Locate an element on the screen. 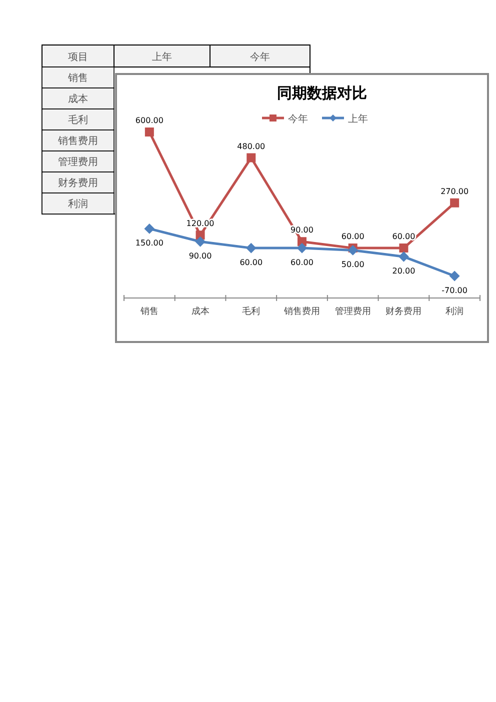 This screenshot has height=702, width=496. data-label: 150.00 is located at coordinates (149, 243).